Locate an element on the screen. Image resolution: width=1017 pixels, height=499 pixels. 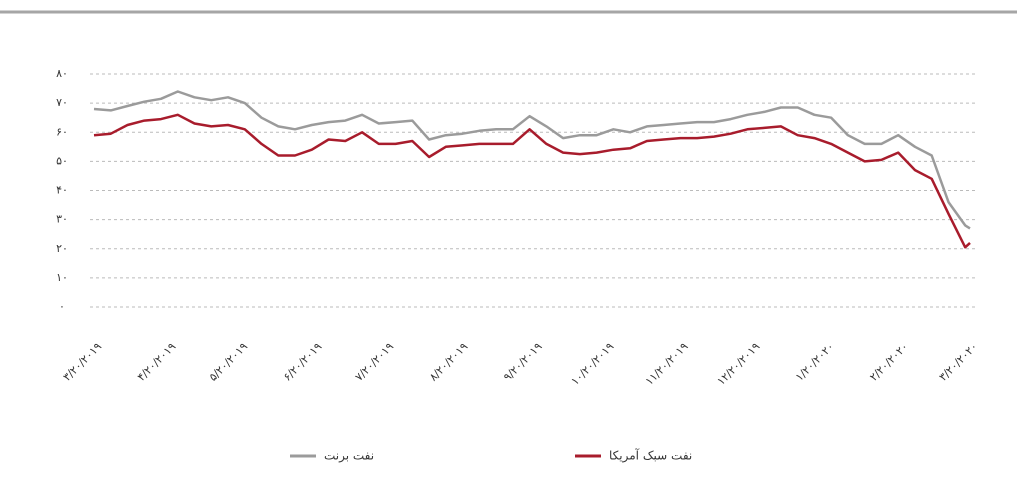
x-tick-label: ۷/۲۰/۲۰۱۹ is located at coordinates (375, 362).